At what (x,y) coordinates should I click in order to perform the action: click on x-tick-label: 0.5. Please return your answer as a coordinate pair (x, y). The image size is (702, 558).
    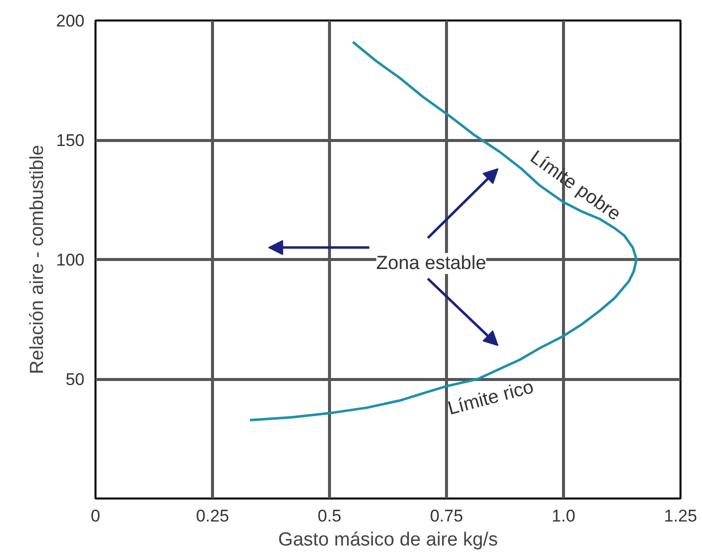
    Looking at the image, I should click on (330, 516).